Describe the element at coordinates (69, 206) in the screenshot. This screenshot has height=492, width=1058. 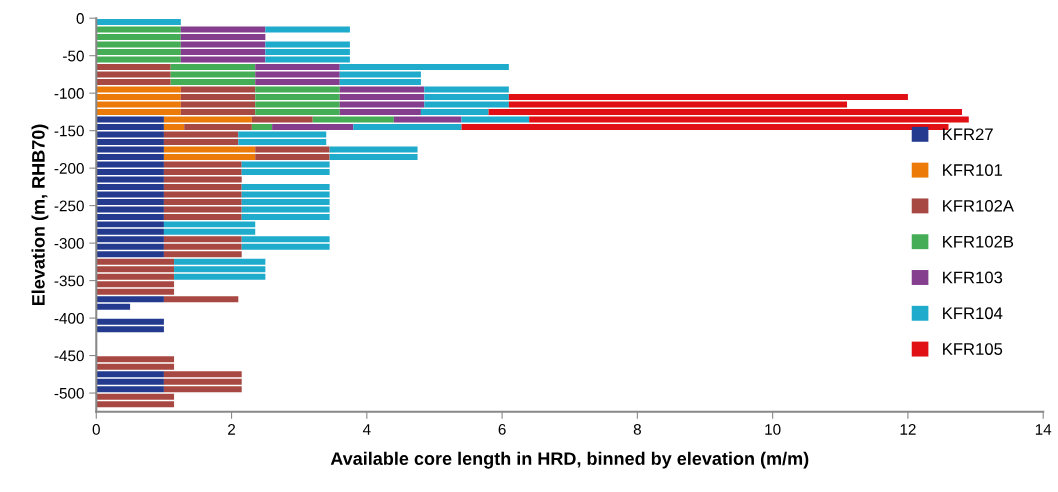
I see `y-tick-label: -250` at that location.